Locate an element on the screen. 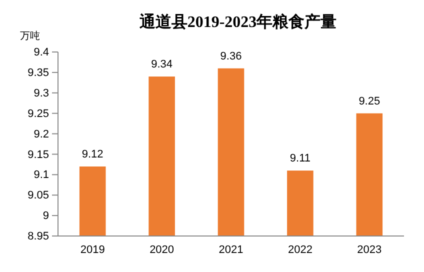  data-label: 9.34 is located at coordinates (162, 64).